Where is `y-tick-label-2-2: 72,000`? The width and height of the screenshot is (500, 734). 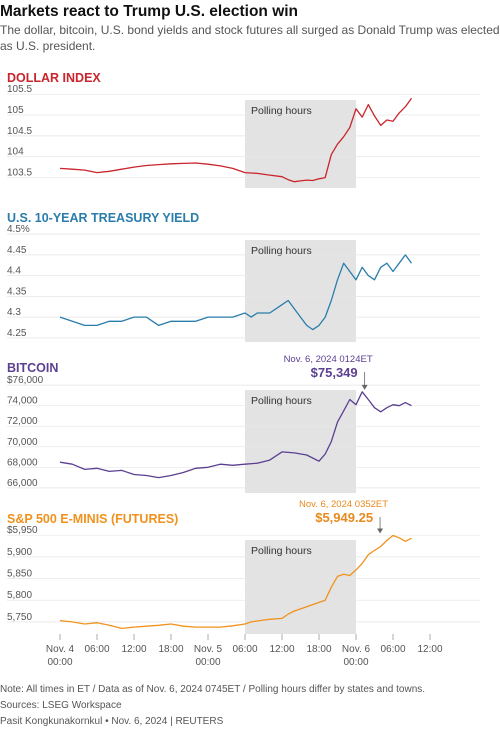 y-tick-label-2-2: 72,000 is located at coordinates (22, 421).